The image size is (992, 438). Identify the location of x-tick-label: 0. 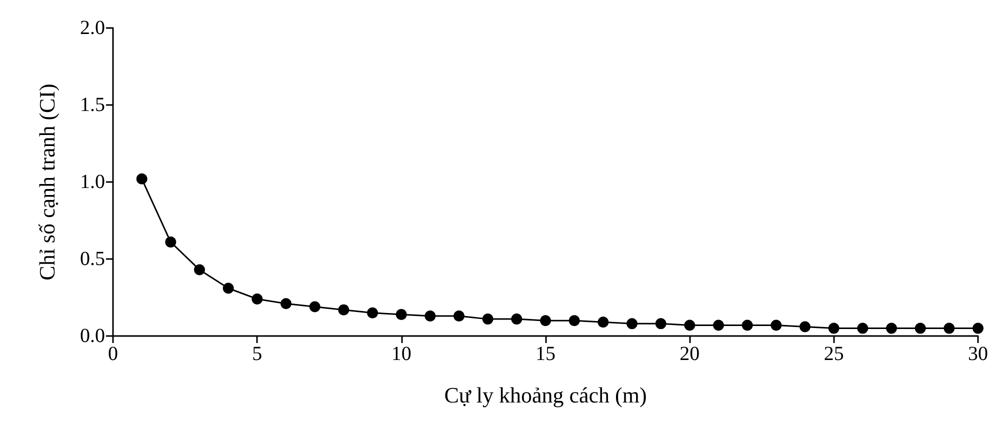
(113, 354).